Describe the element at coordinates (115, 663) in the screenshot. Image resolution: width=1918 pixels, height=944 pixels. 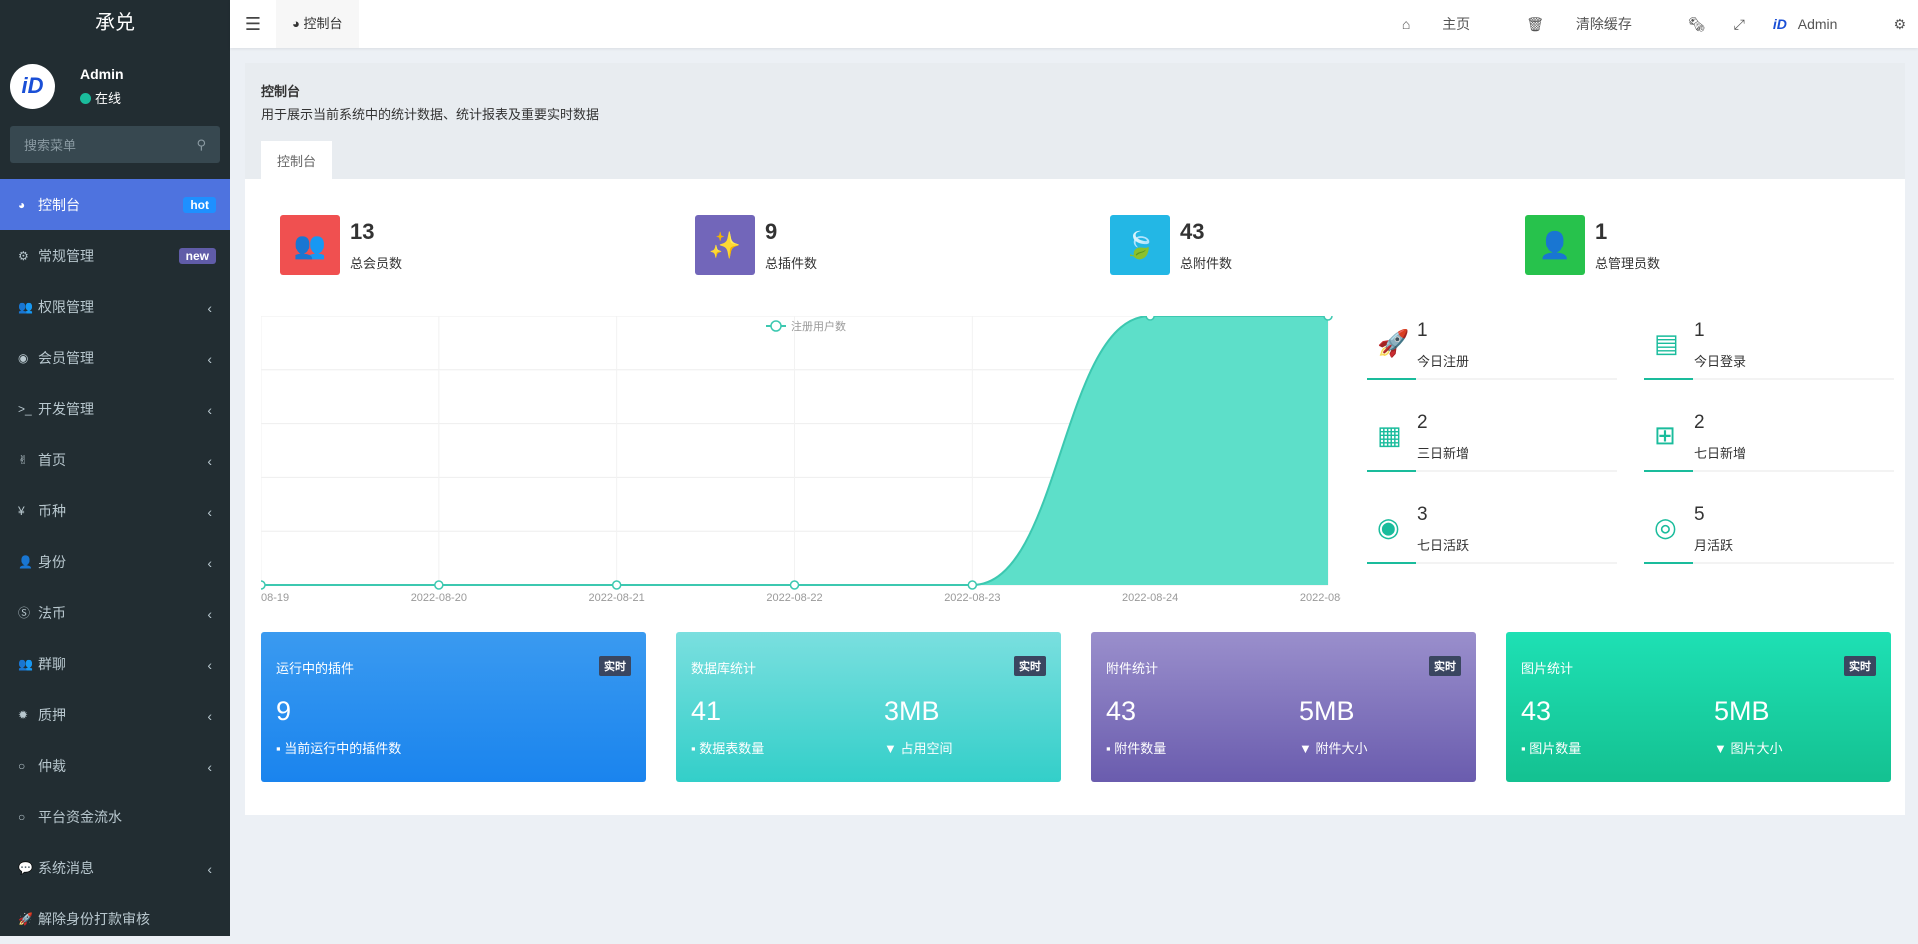
I see `sidebar-item-9: 👥 群聊 ‹` at that location.